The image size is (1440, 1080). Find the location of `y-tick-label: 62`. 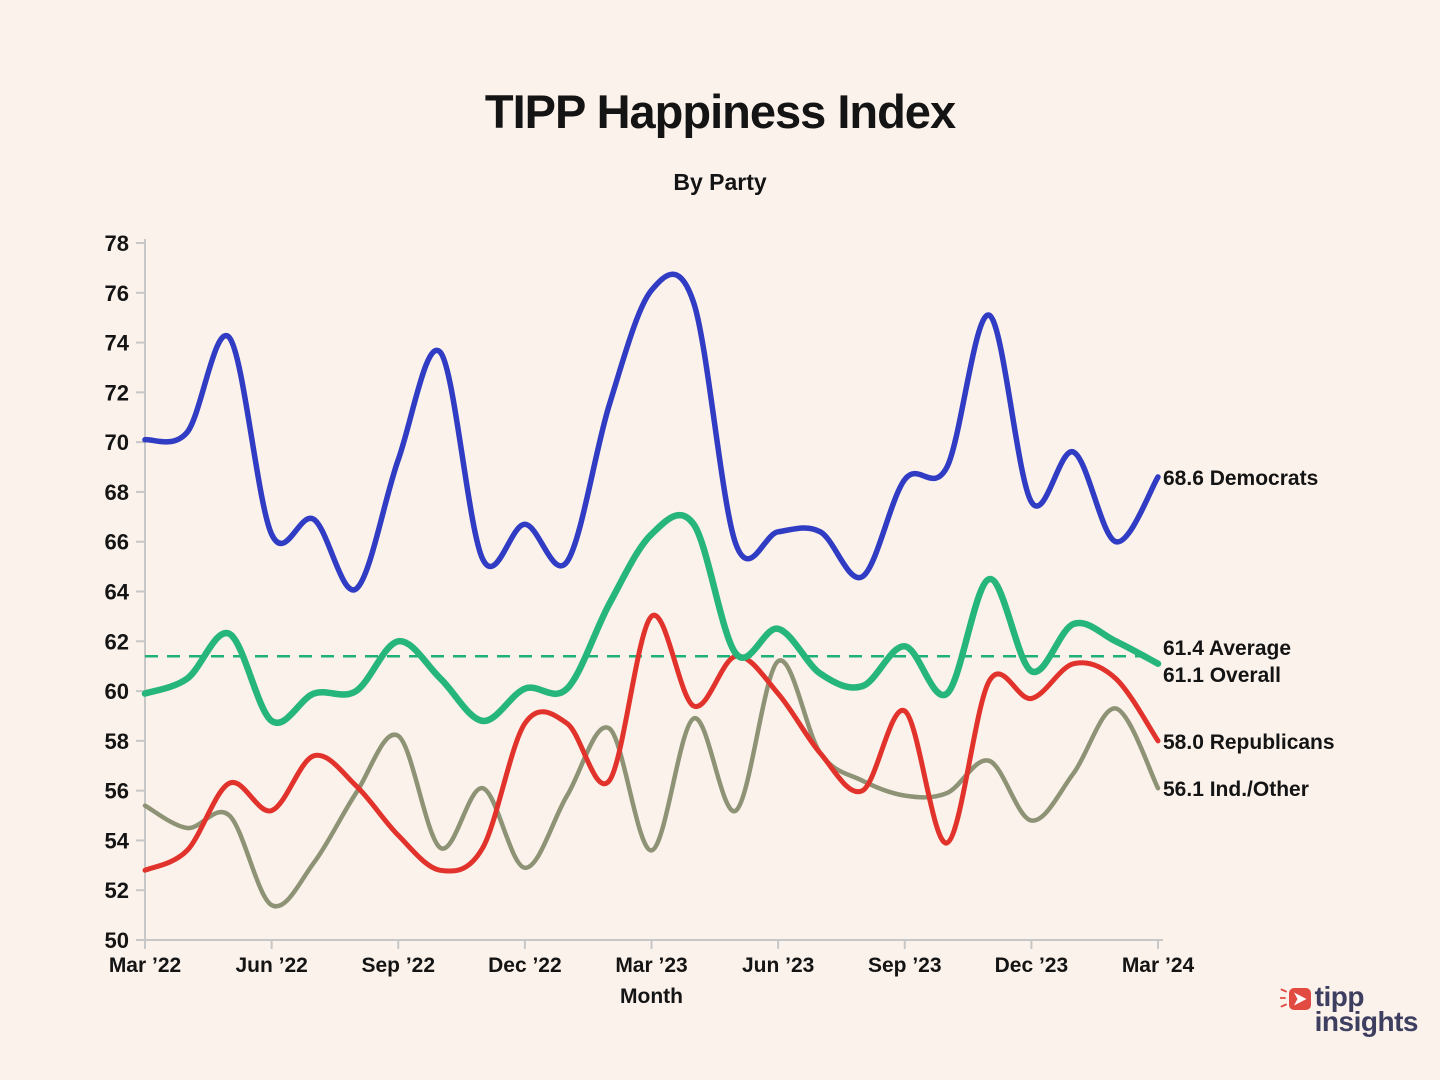

y-tick-label: 62 is located at coordinates (117, 641).